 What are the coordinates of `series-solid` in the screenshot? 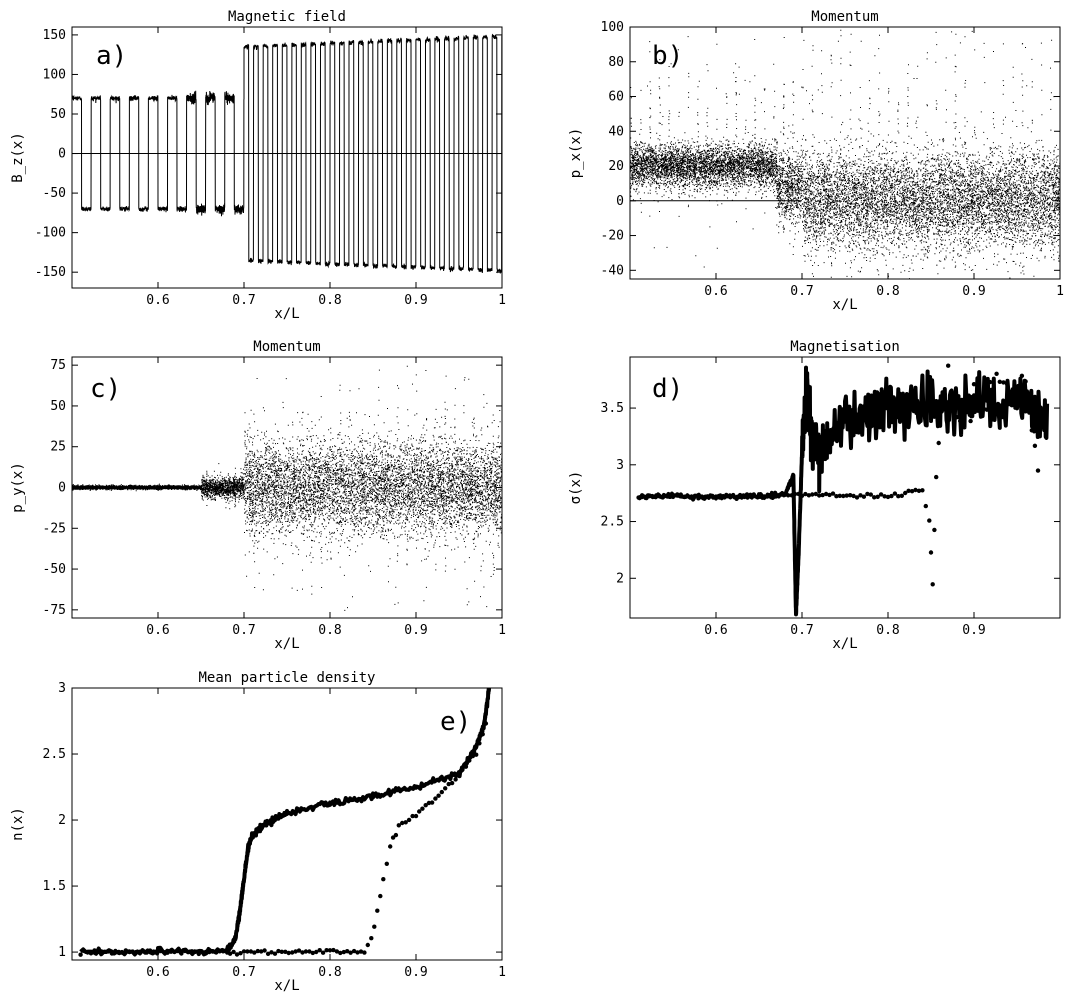 It's located at (843, 491).